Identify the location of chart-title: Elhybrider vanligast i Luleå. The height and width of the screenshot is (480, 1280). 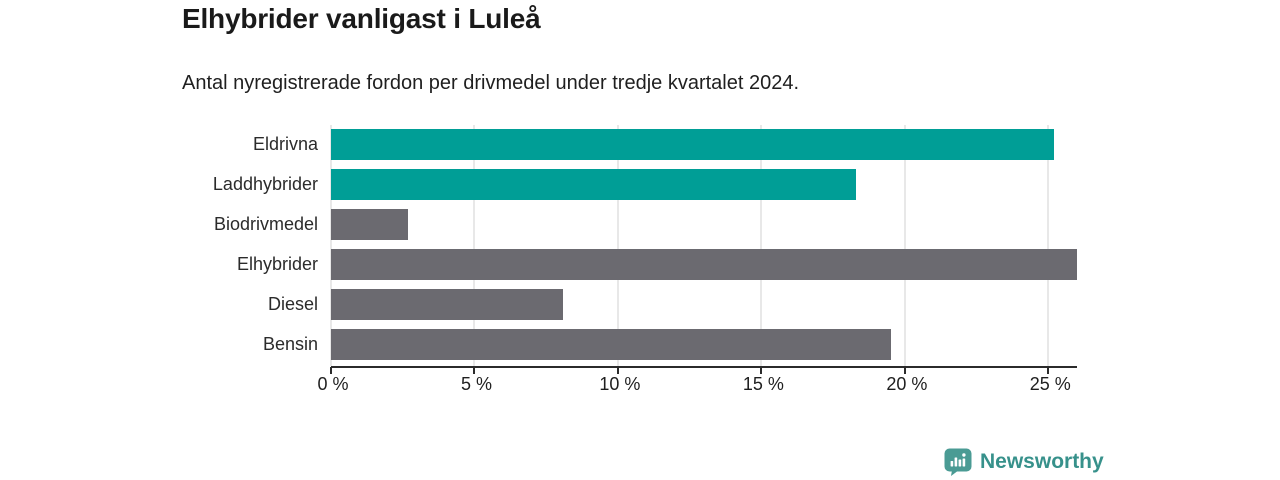
(361, 18).